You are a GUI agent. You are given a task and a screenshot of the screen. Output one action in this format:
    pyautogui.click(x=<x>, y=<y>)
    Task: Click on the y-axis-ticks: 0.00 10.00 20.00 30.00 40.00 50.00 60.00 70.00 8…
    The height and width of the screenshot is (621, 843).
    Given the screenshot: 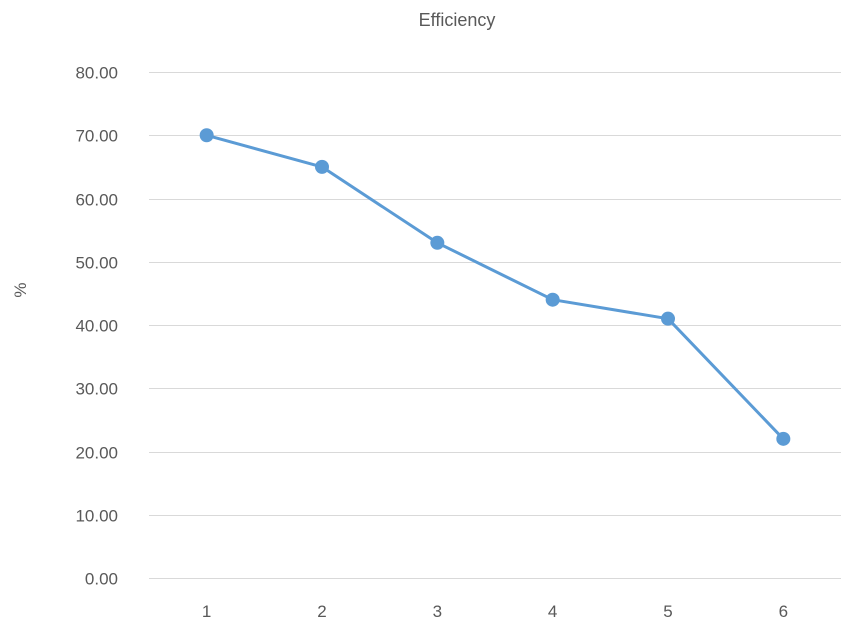 What is the action you would take?
    pyautogui.click(x=96, y=326)
    